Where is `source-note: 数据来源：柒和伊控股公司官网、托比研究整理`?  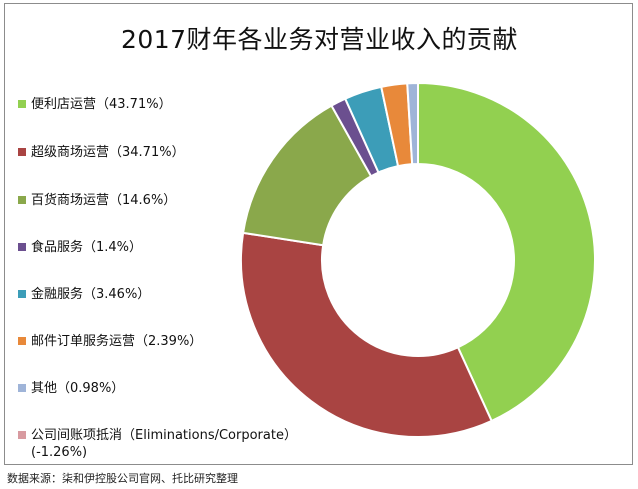
source-note: 数据来源：柒和伊控股公司官网、托比研究整理 is located at coordinates (122, 478).